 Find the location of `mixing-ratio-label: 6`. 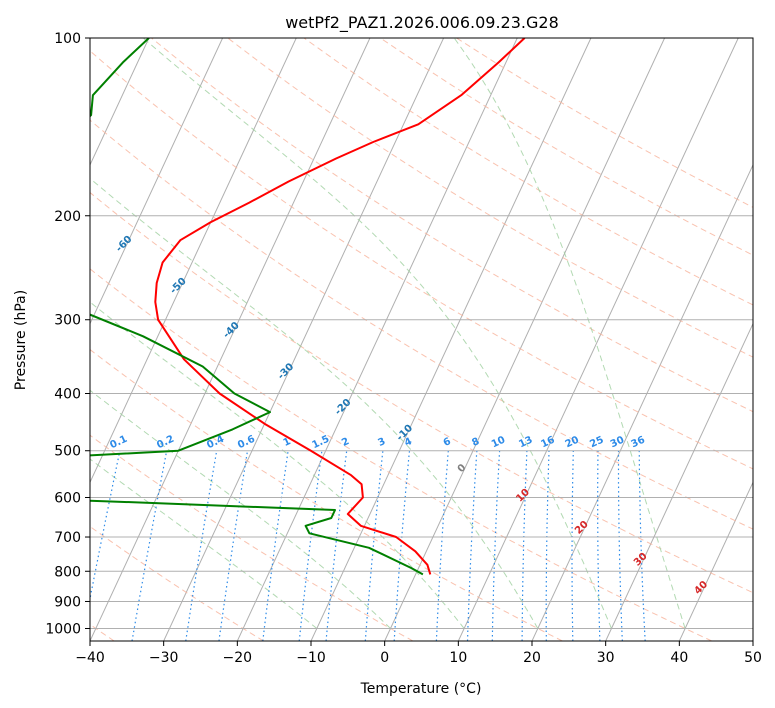

mixing-ratio-label: 6 is located at coordinates (447, 442).